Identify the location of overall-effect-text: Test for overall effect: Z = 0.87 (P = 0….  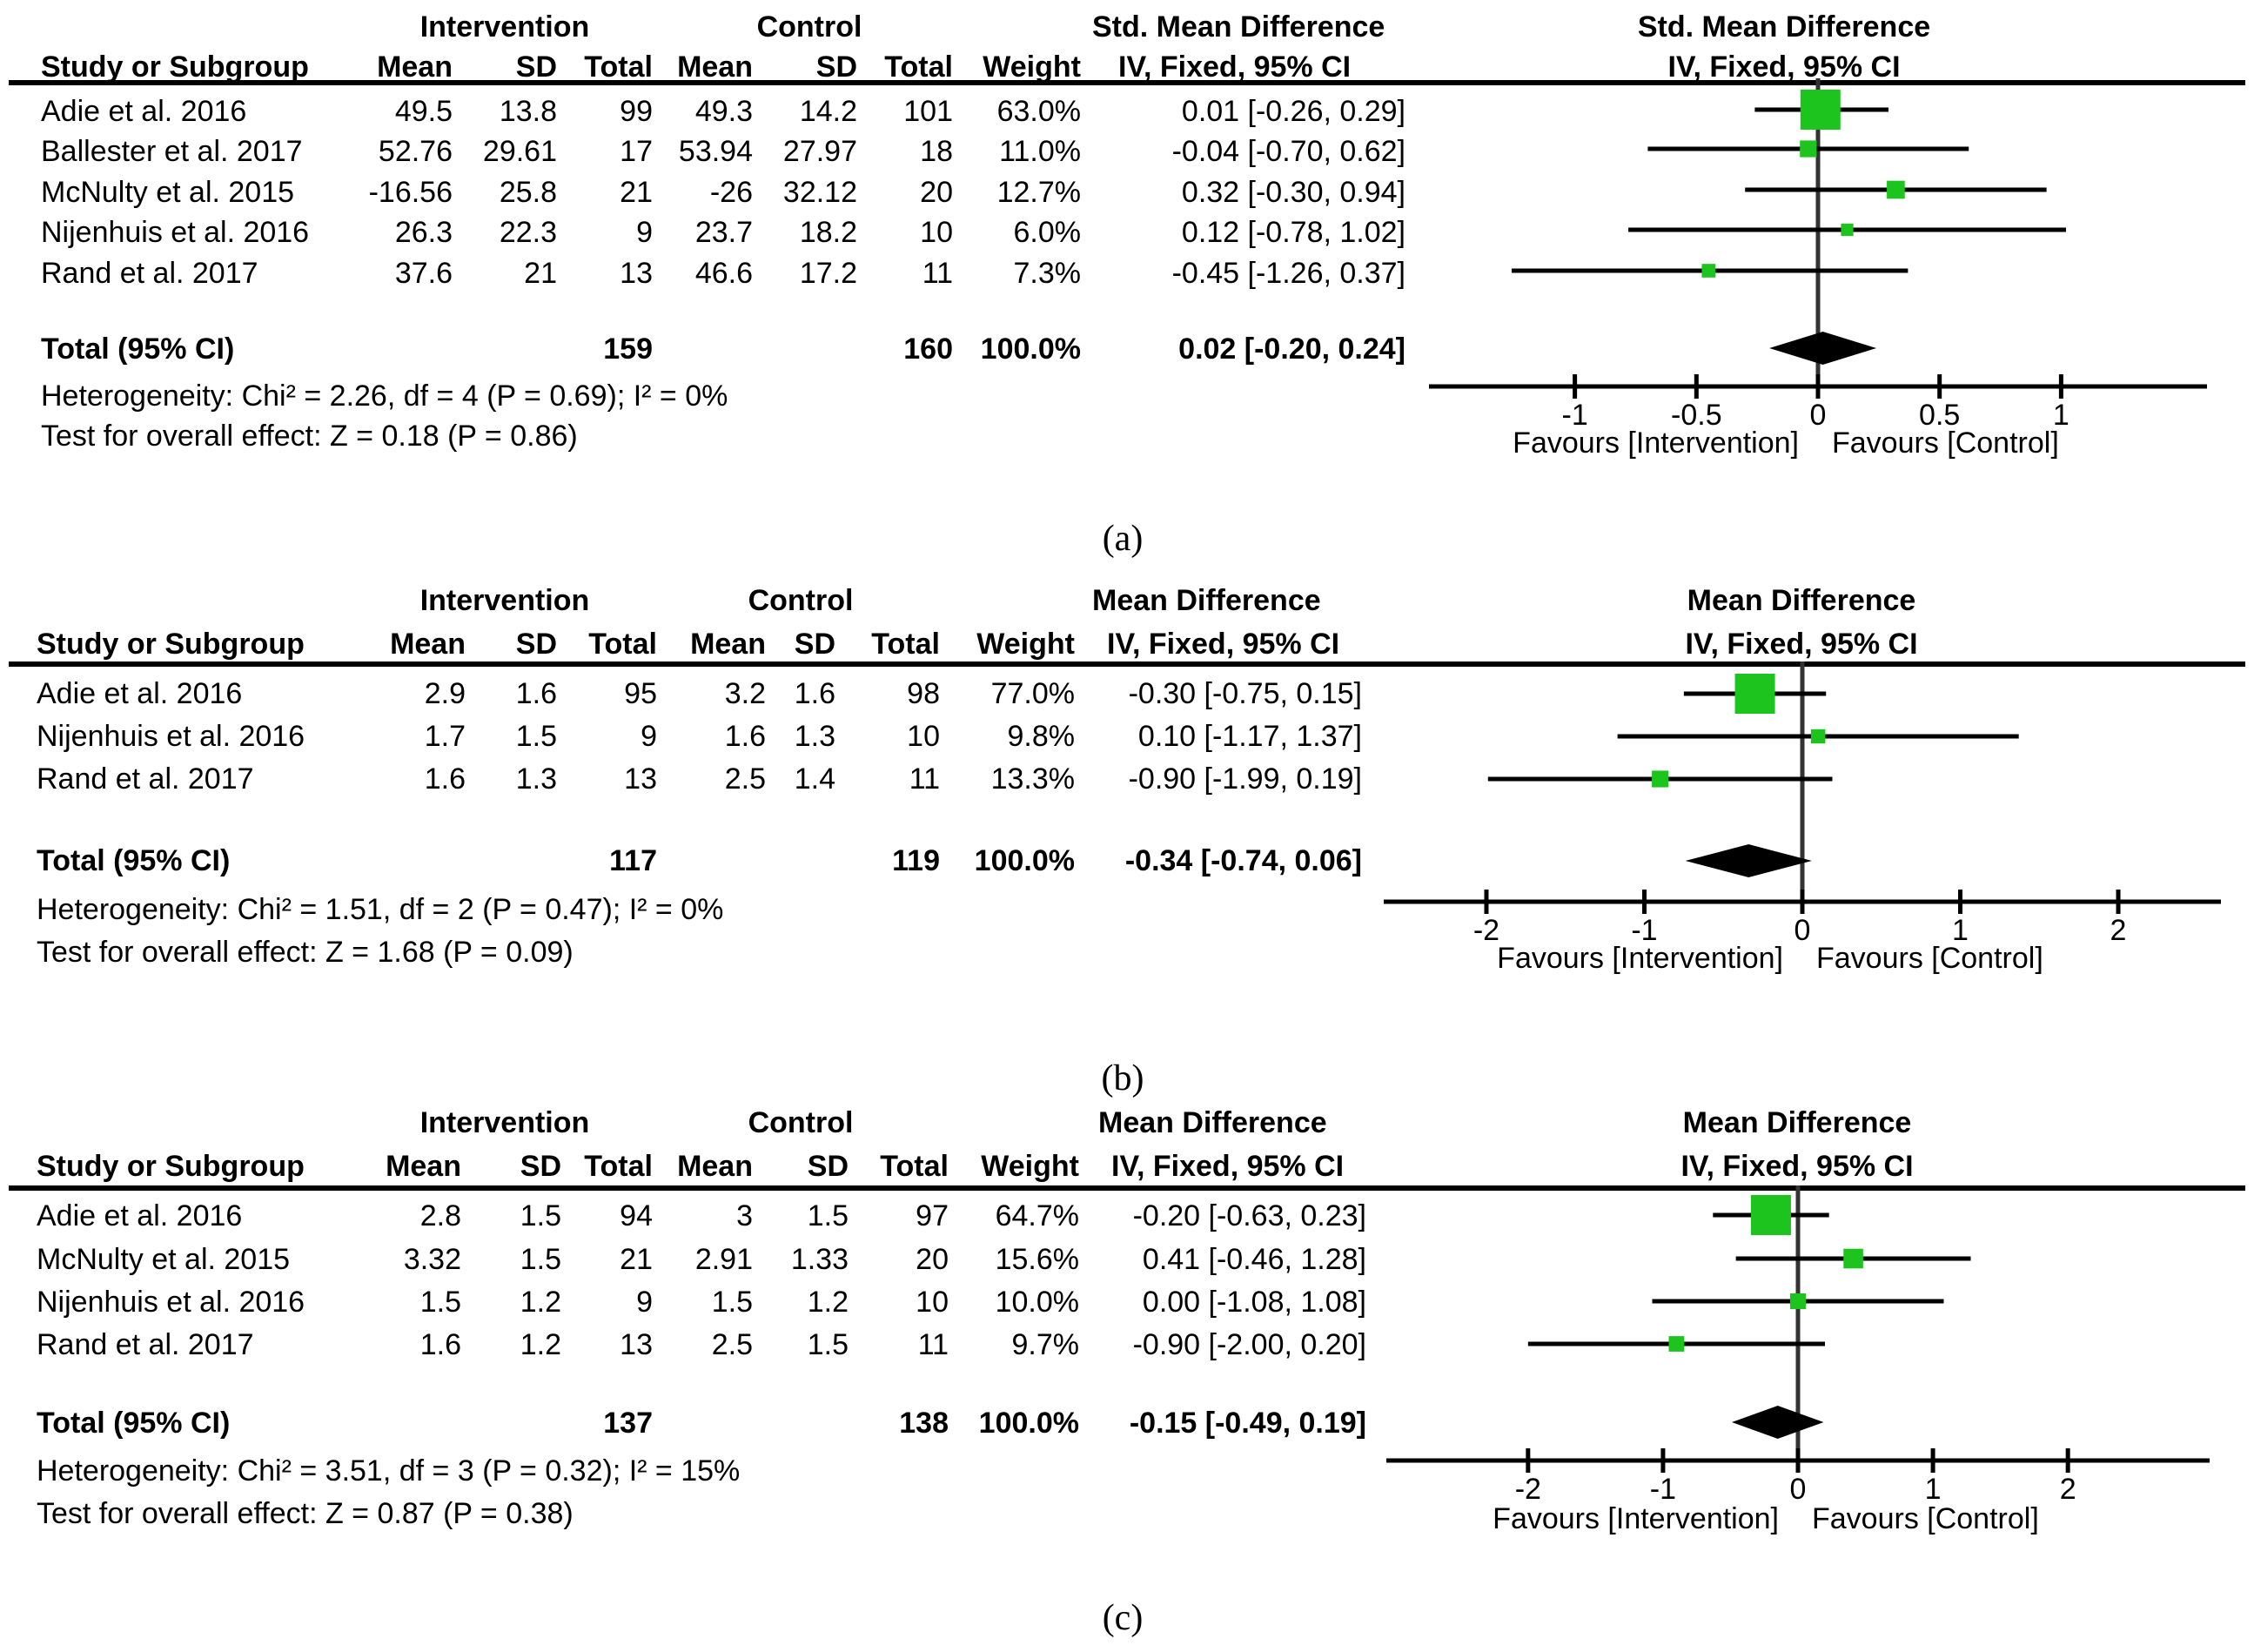
(305, 1514).